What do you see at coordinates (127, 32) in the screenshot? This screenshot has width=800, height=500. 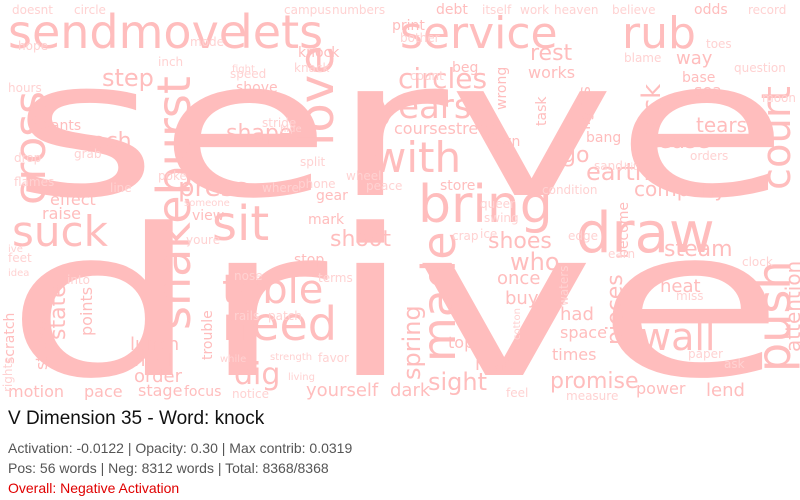 I see `cloud-word-sendmove: sendmove` at bounding box center [127, 32].